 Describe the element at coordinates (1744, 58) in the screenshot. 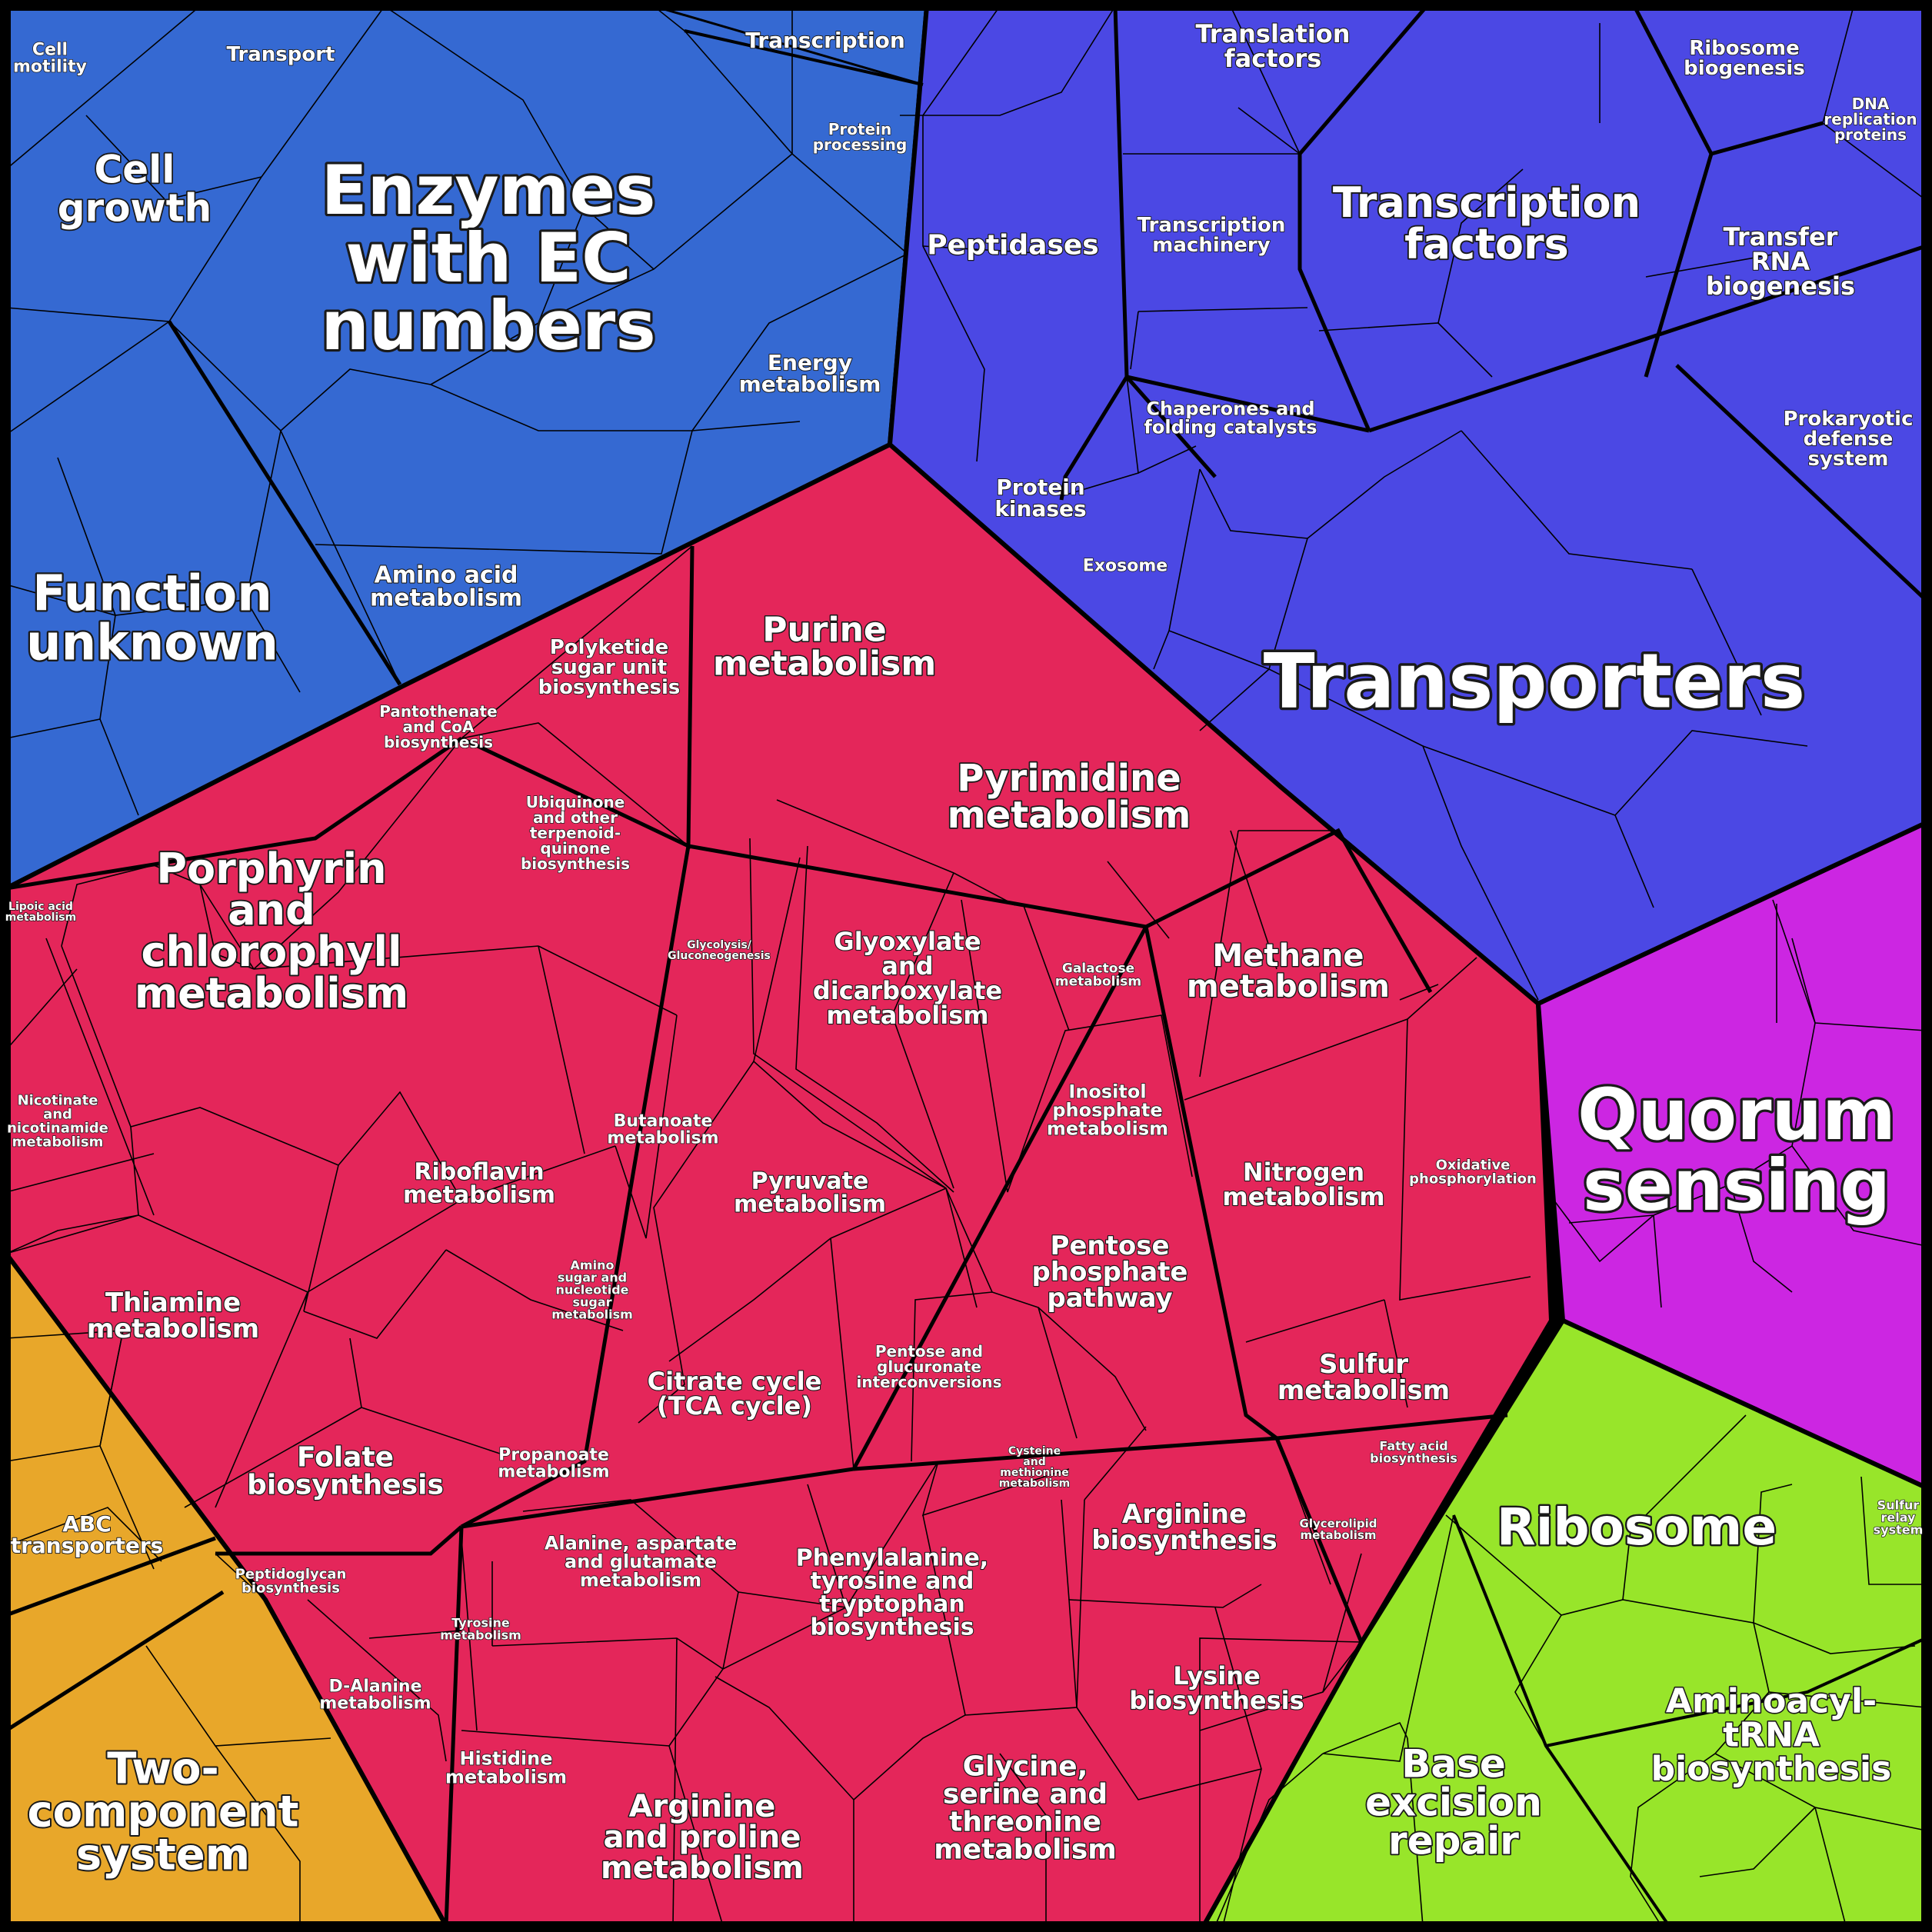

I see `label-ribosome-biogenesis: Ribosome biogenesis` at that location.